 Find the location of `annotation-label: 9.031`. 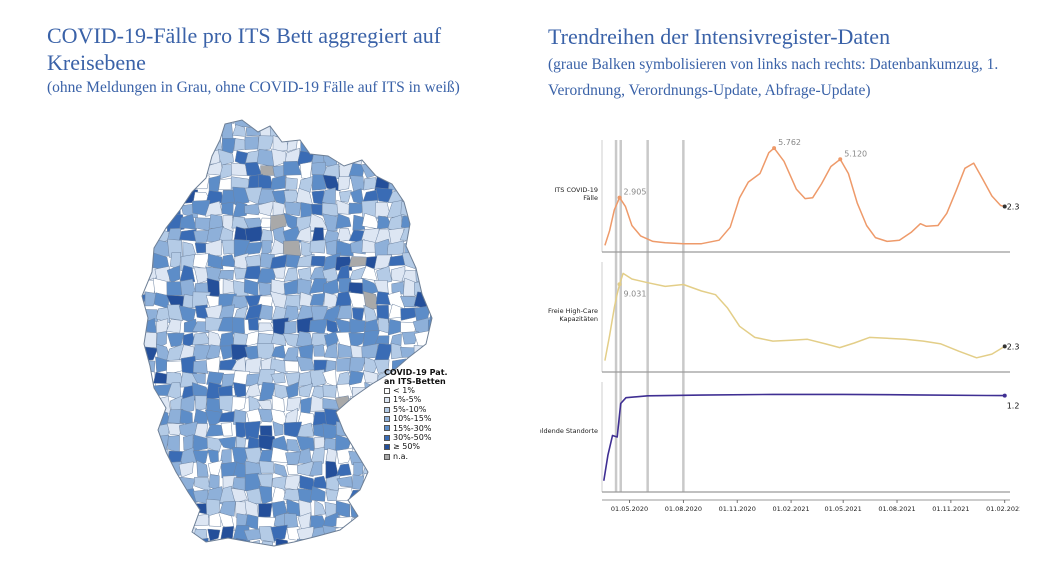

annotation-label: 9.031 is located at coordinates (635, 293).